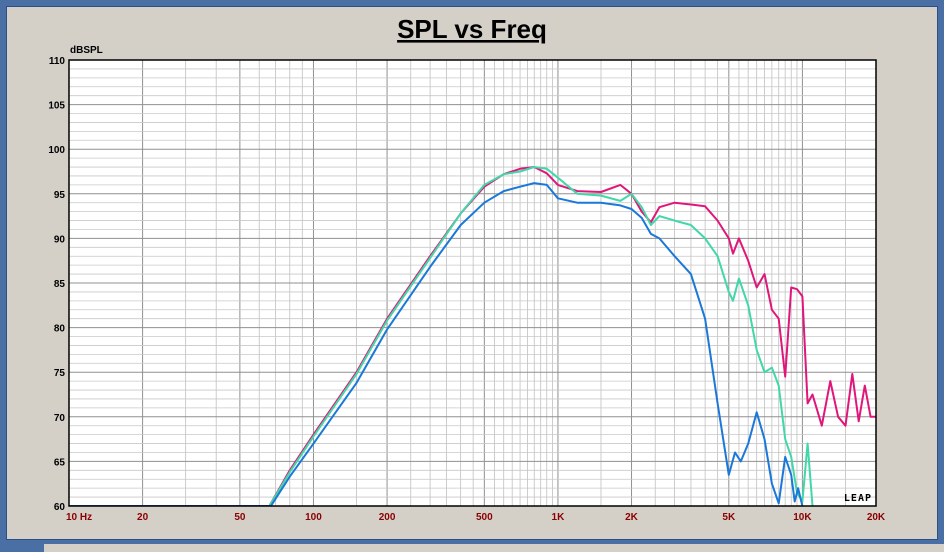 This screenshot has height=552, width=944. What do you see at coordinates (86, 50) in the screenshot?
I see `y-axis-label: dBSPL` at bounding box center [86, 50].